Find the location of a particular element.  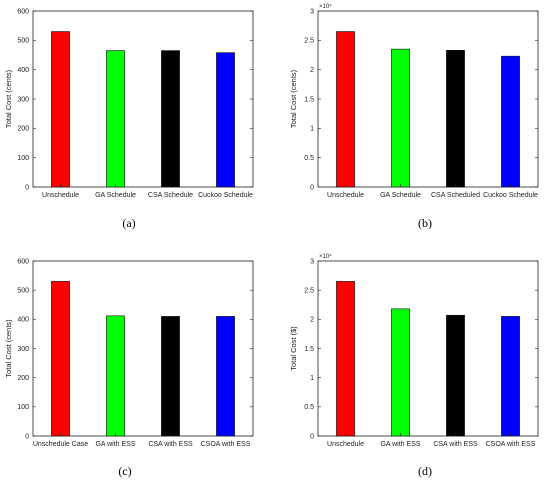

y-axis-title: Total Cost ($) is located at coordinates (293, 348).